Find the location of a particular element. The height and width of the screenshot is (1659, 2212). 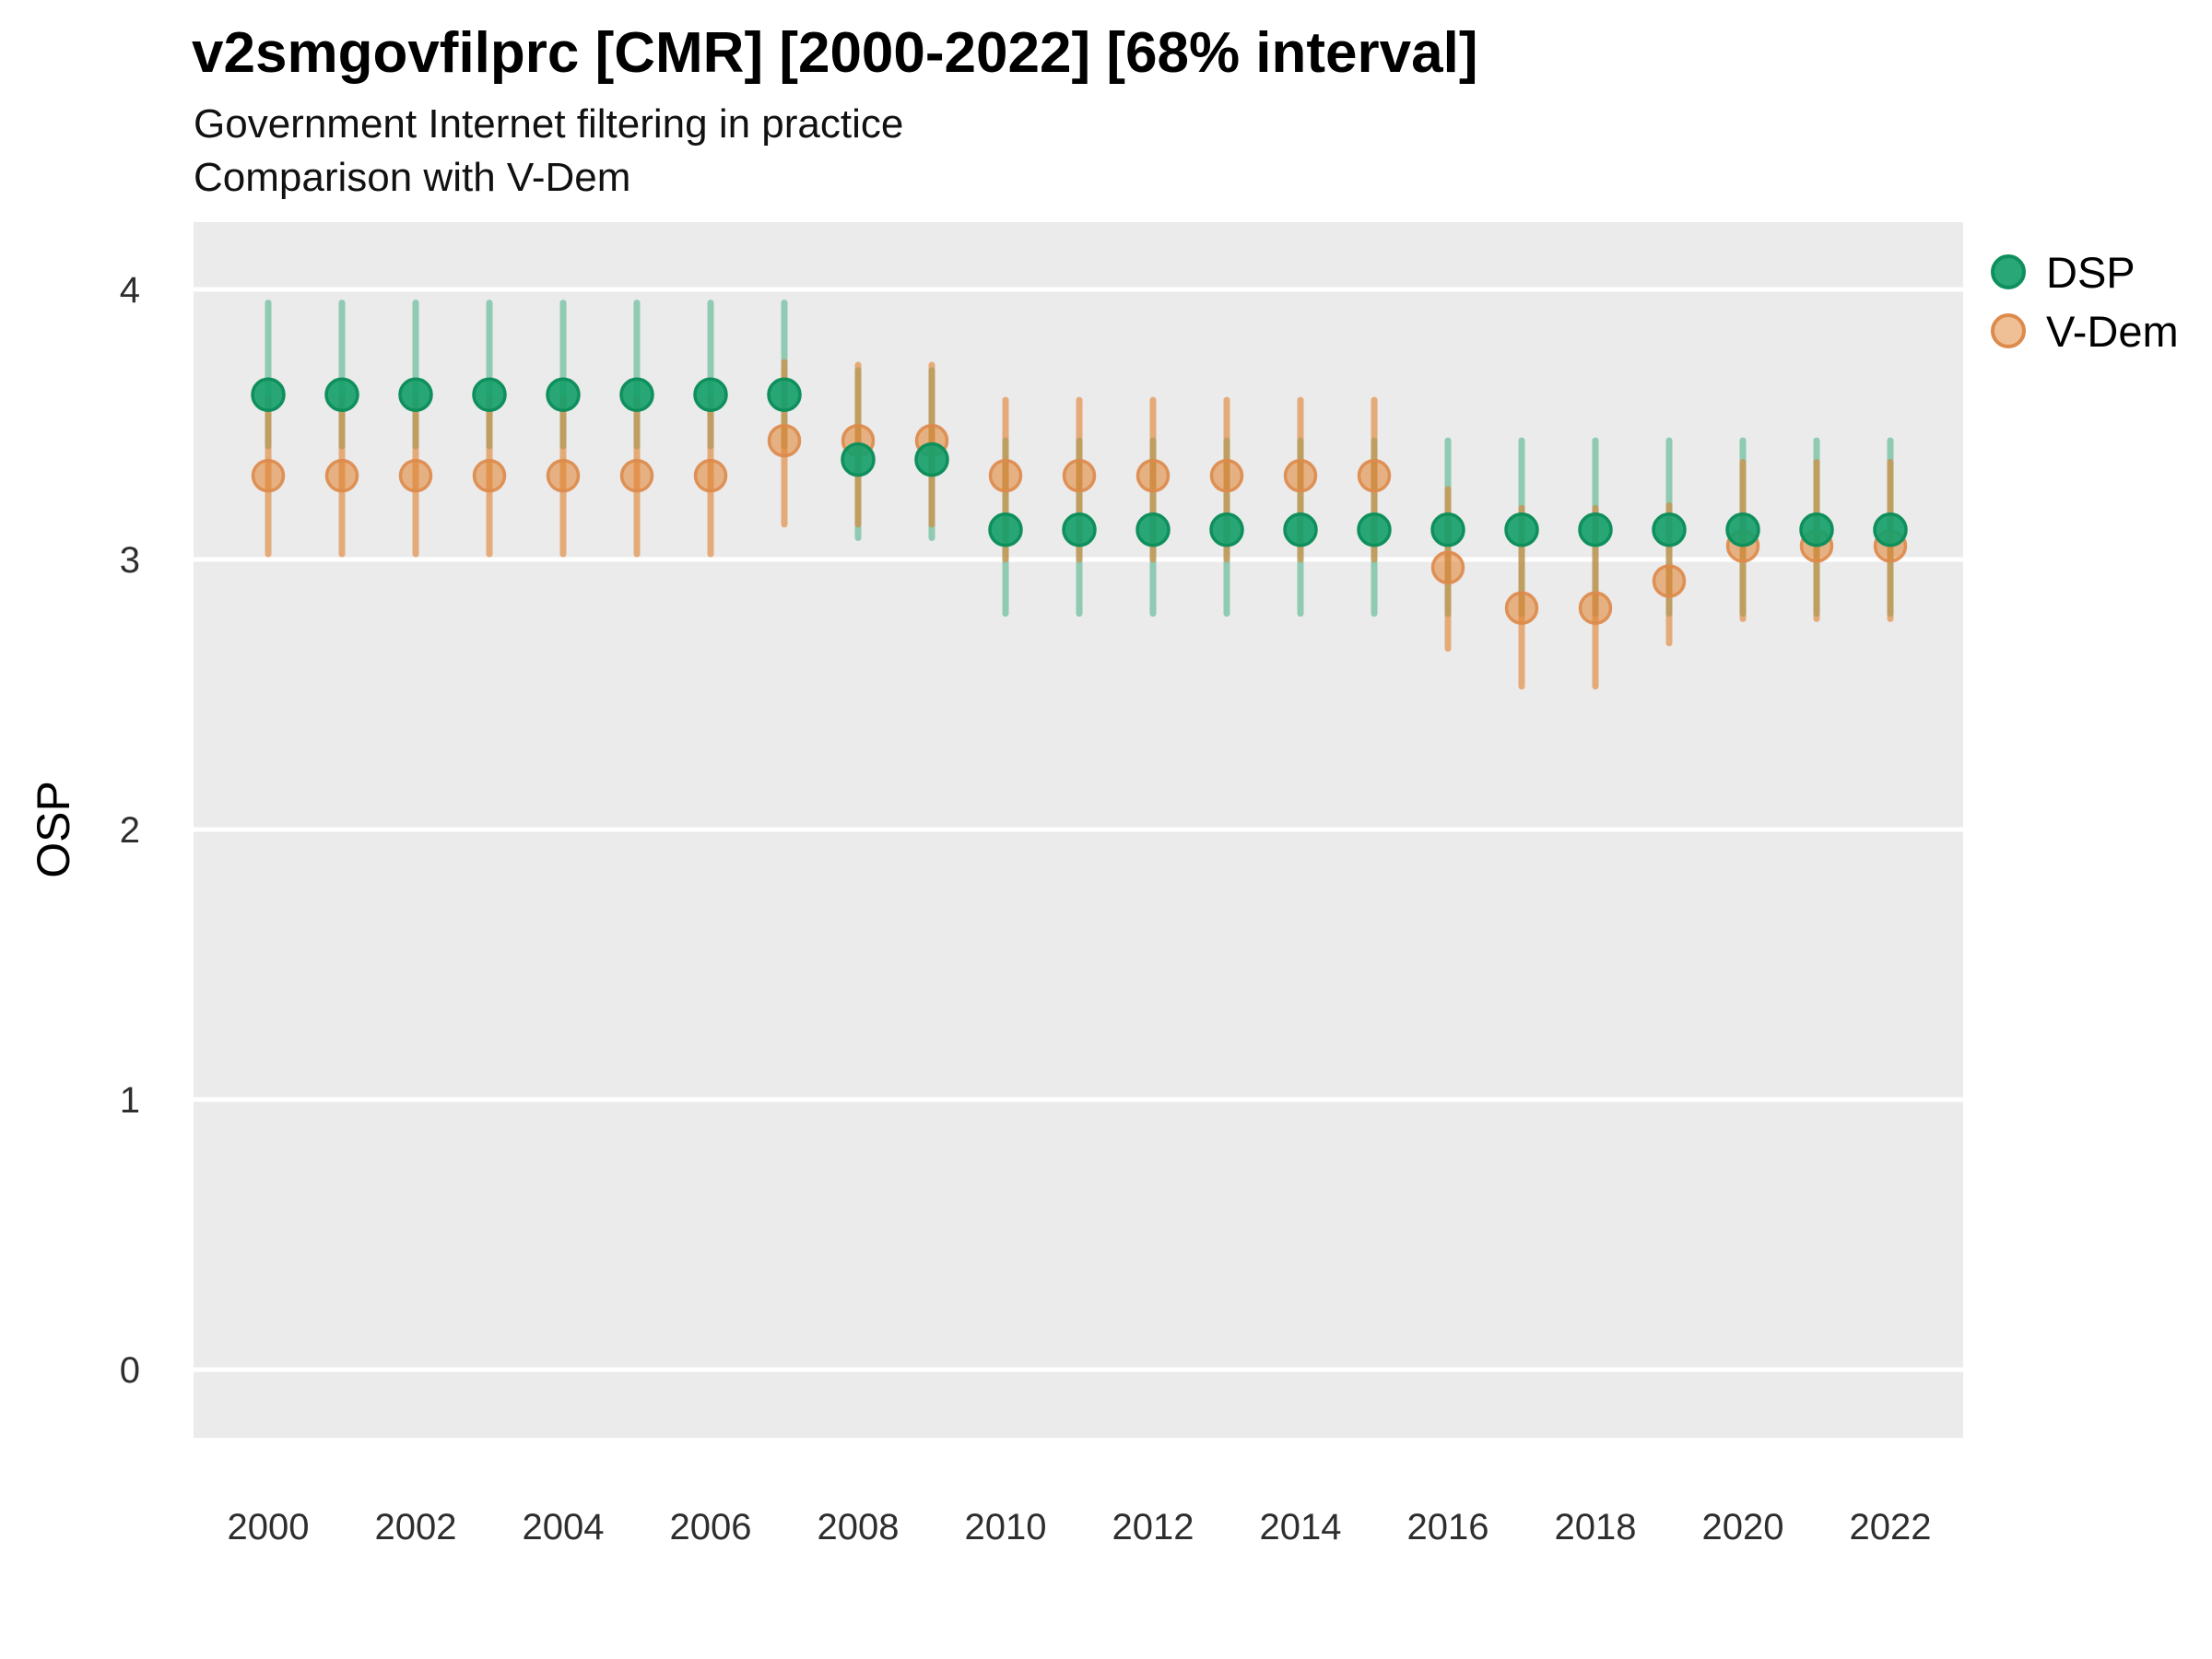

legend-item-vdem: V-Dem is located at coordinates (2085, 331).